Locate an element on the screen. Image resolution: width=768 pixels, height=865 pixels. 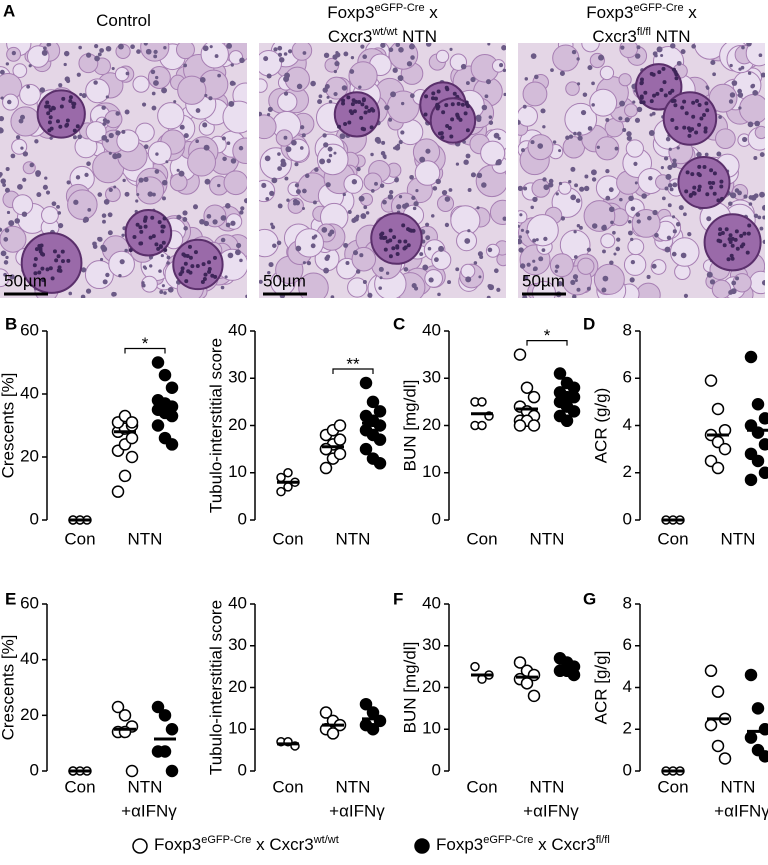
y-tick-label: 30 is located at coordinates (237, 644).